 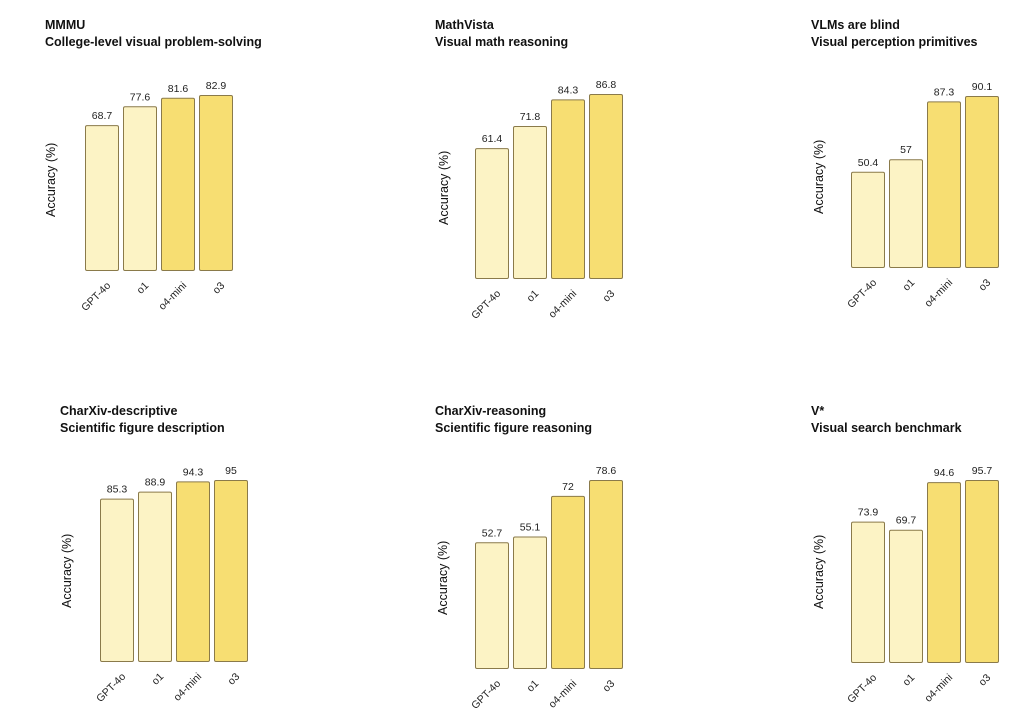 What do you see at coordinates (231, 471) in the screenshot?
I see `value-label-o3: 95` at bounding box center [231, 471].